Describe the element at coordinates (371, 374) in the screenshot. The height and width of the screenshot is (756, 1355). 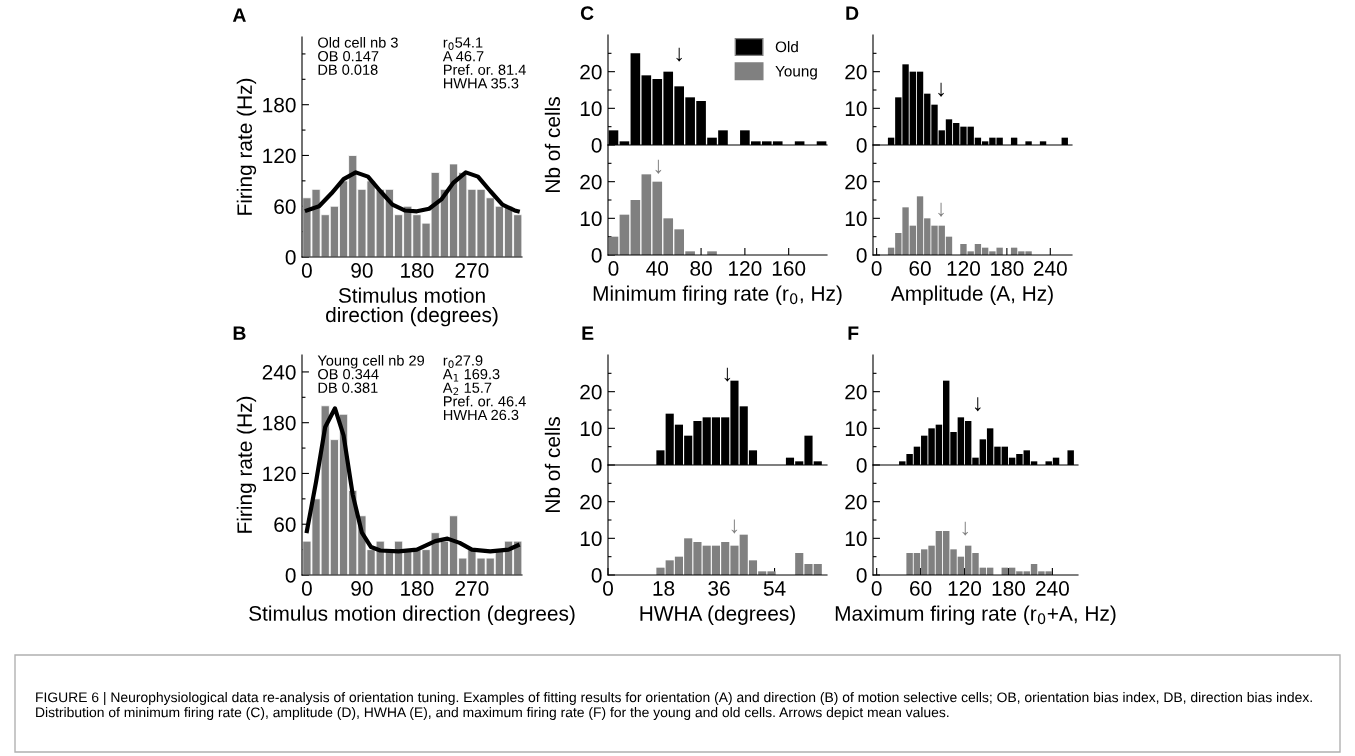
I see `annotation: Young cell nb 29 OB 0.344 DB 0.381` at that location.